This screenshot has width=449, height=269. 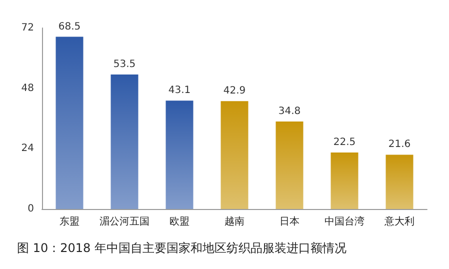 What do you see at coordinates (69, 26) in the screenshot?
I see `data-label: 68.5` at bounding box center [69, 26].